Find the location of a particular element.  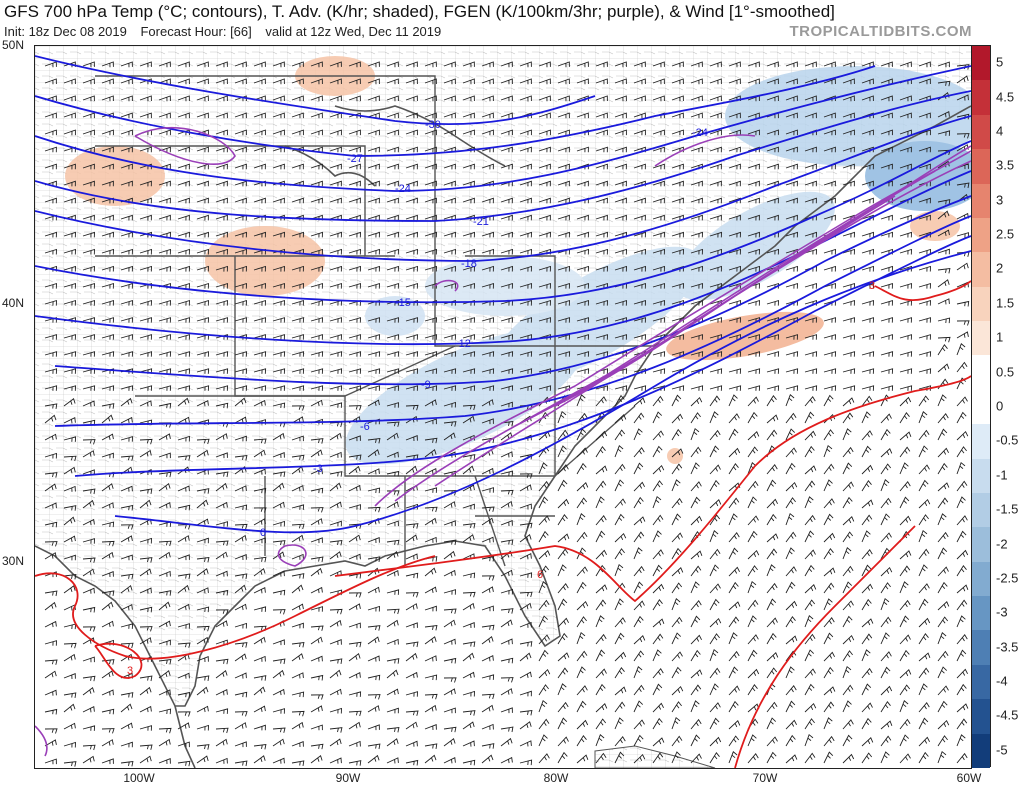

label-plus-3: 3 is located at coordinates (130, 671).